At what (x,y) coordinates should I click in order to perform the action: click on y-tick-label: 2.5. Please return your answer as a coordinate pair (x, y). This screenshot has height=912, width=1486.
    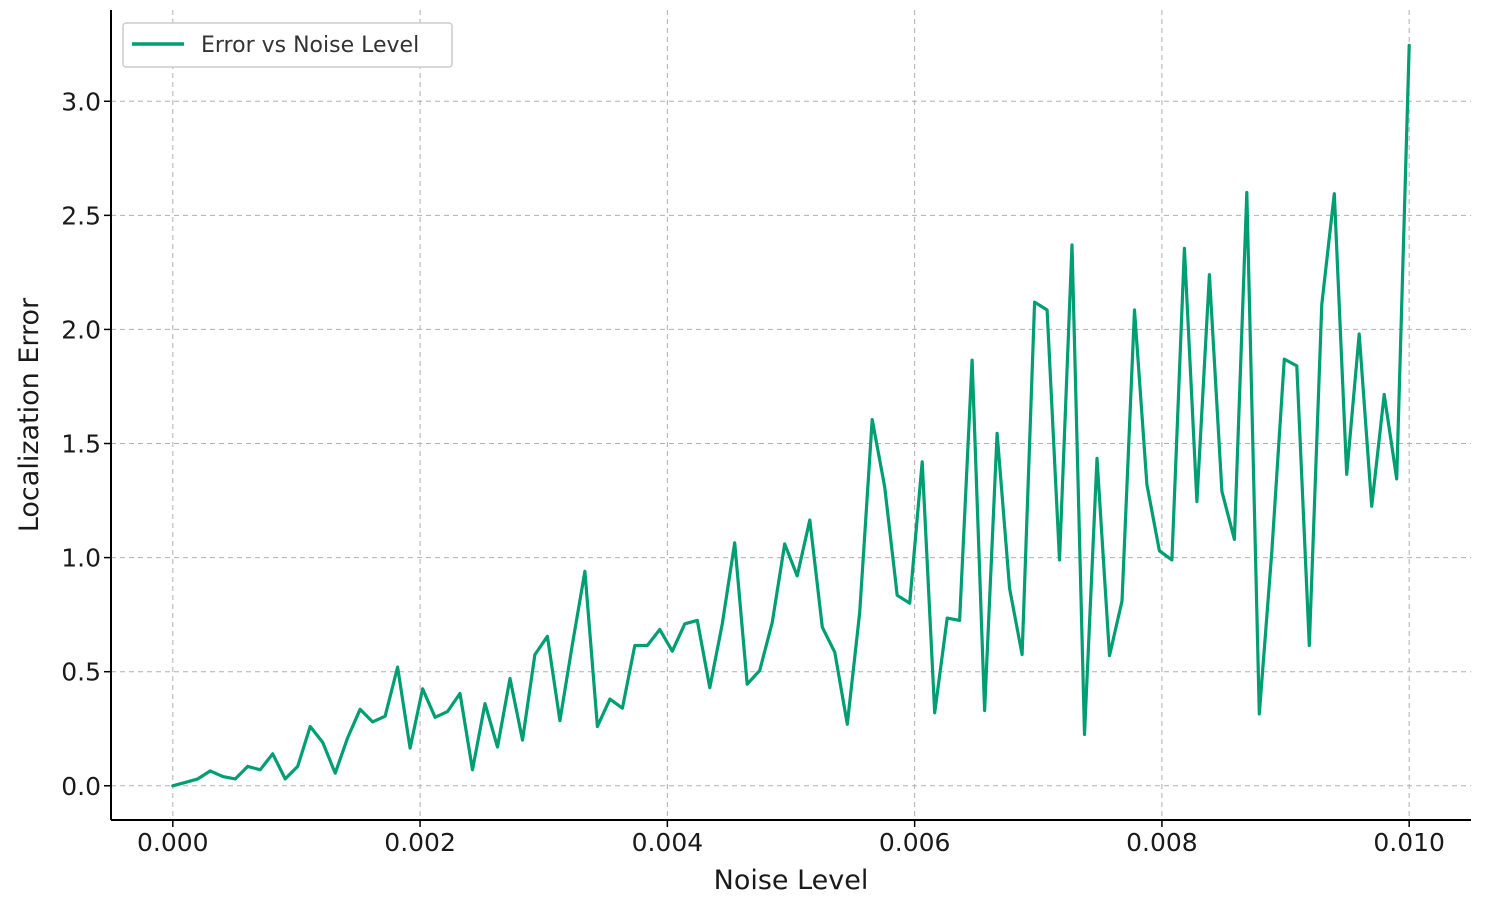
    Looking at the image, I should click on (81, 215).